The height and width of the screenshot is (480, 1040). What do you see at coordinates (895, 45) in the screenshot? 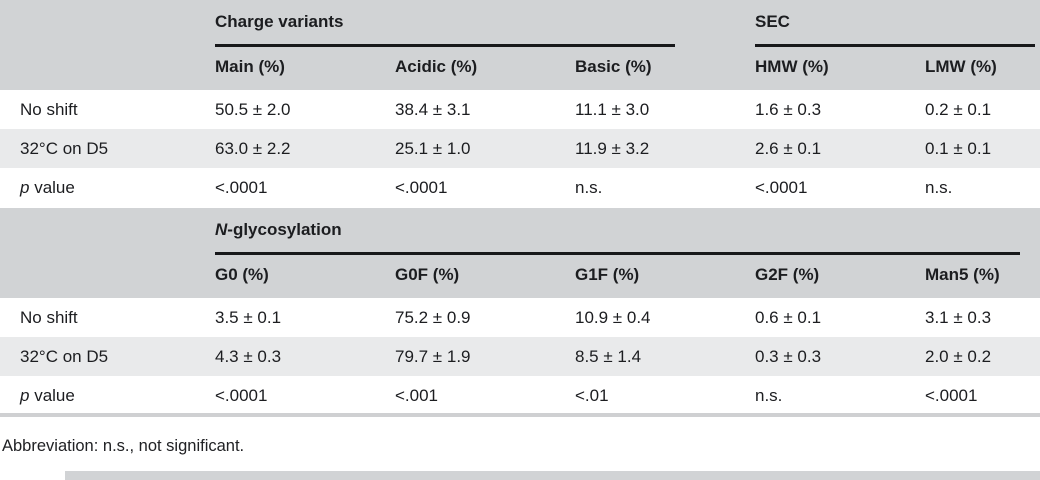
I see `group-underline-sec` at bounding box center [895, 45].